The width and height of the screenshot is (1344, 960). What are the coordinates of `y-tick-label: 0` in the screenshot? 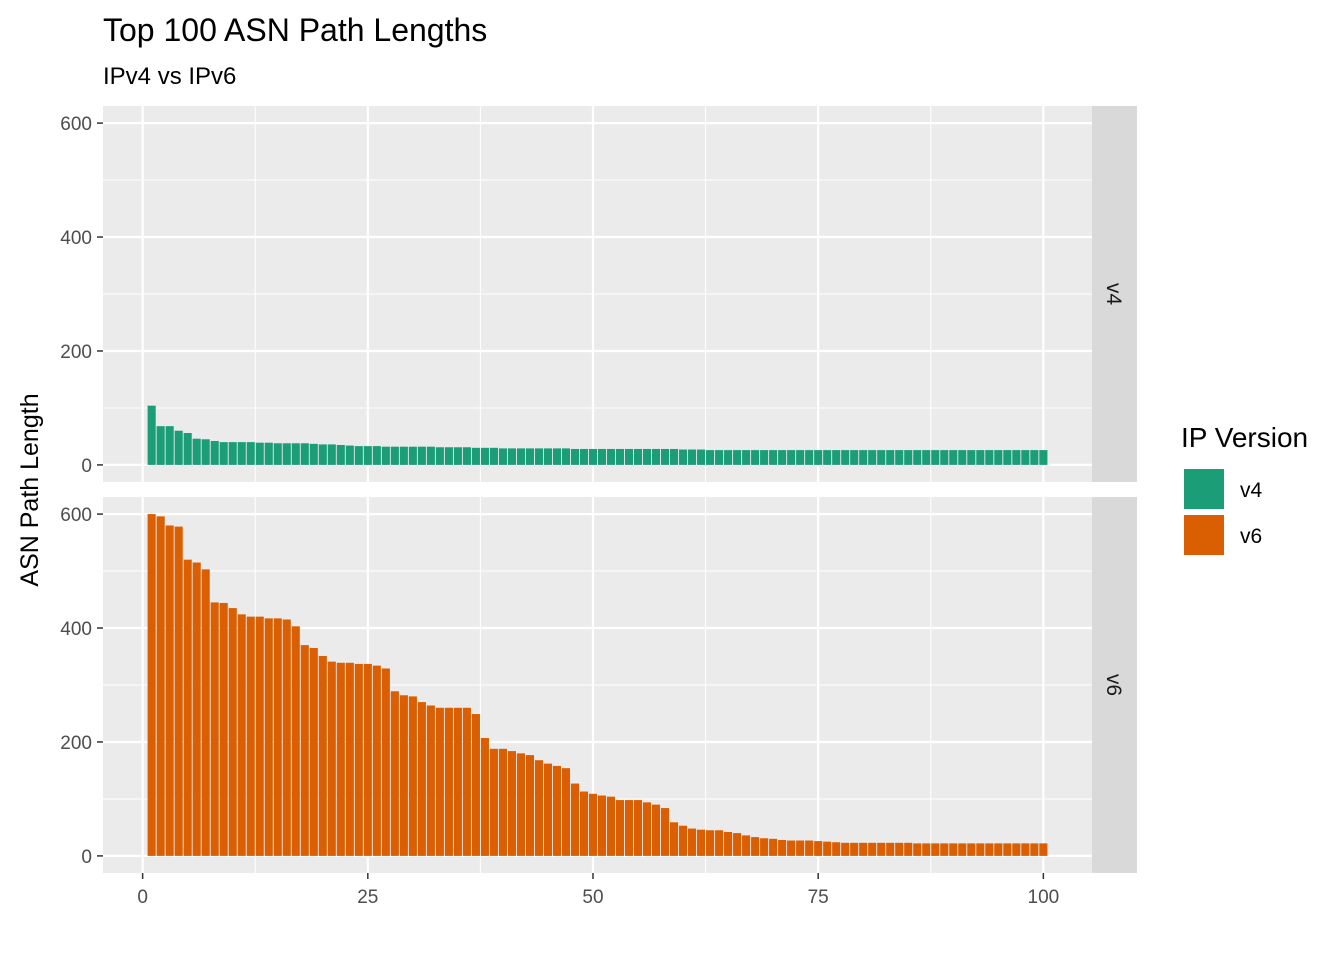 It's located at (86, 466).